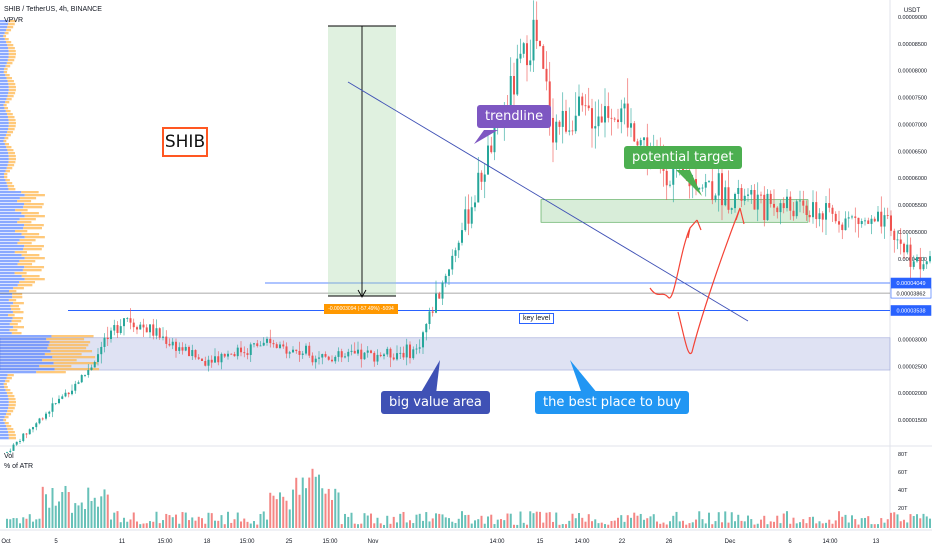 This screenshot has height=550, width=932. I want to click on measure-label: -0.00003094 (-57.49%) -5094, so click(361, 309).